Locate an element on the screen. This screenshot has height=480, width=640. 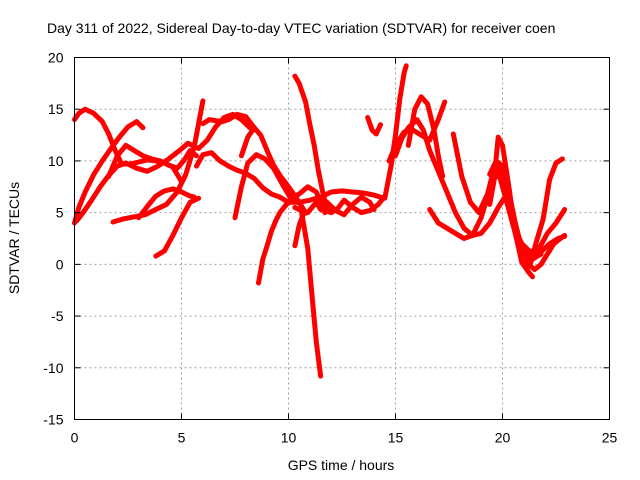
data-series-arc24 is located at coordinates (509, 193).